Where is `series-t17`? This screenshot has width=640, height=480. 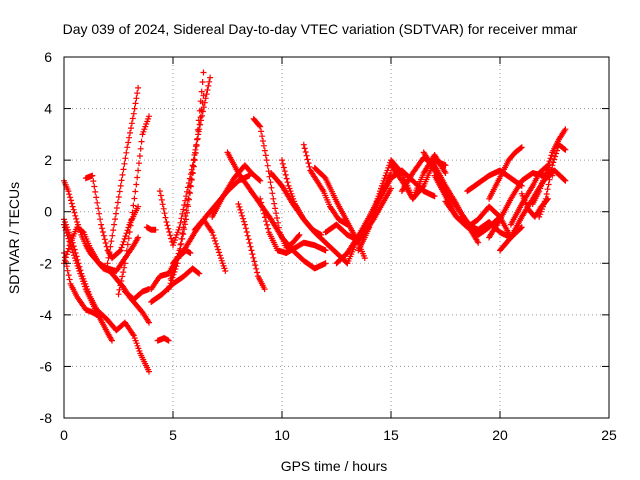
series-t17 is located at coordinates (211, 219).